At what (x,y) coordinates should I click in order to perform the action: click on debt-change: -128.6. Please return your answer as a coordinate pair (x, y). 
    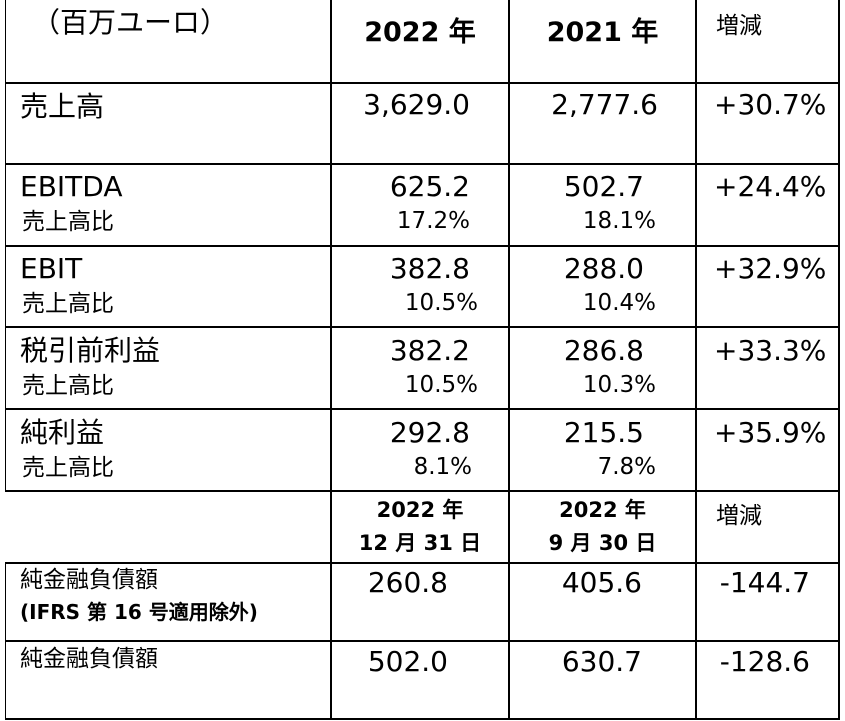
    Looking at the image, I should click on (764, 661).